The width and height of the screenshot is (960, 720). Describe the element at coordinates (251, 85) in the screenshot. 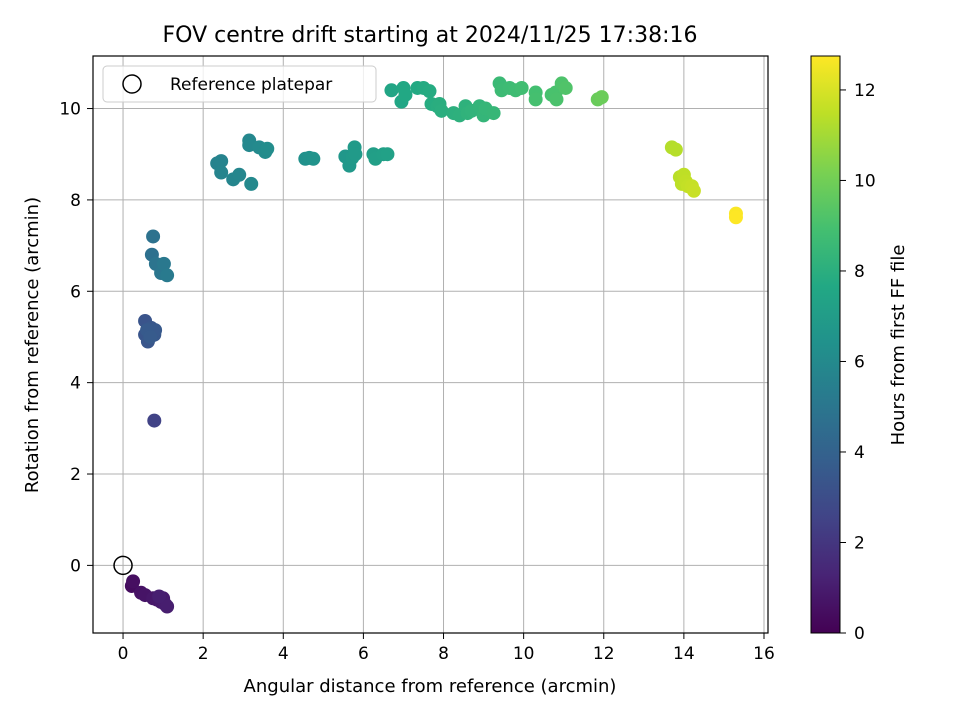

I see `legend-label: Reference platepar` at that location.